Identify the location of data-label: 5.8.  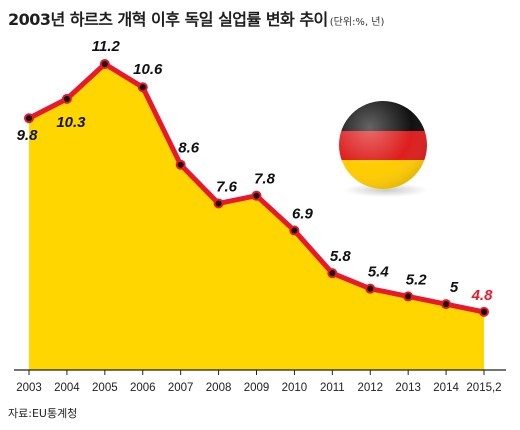
(341, 256).